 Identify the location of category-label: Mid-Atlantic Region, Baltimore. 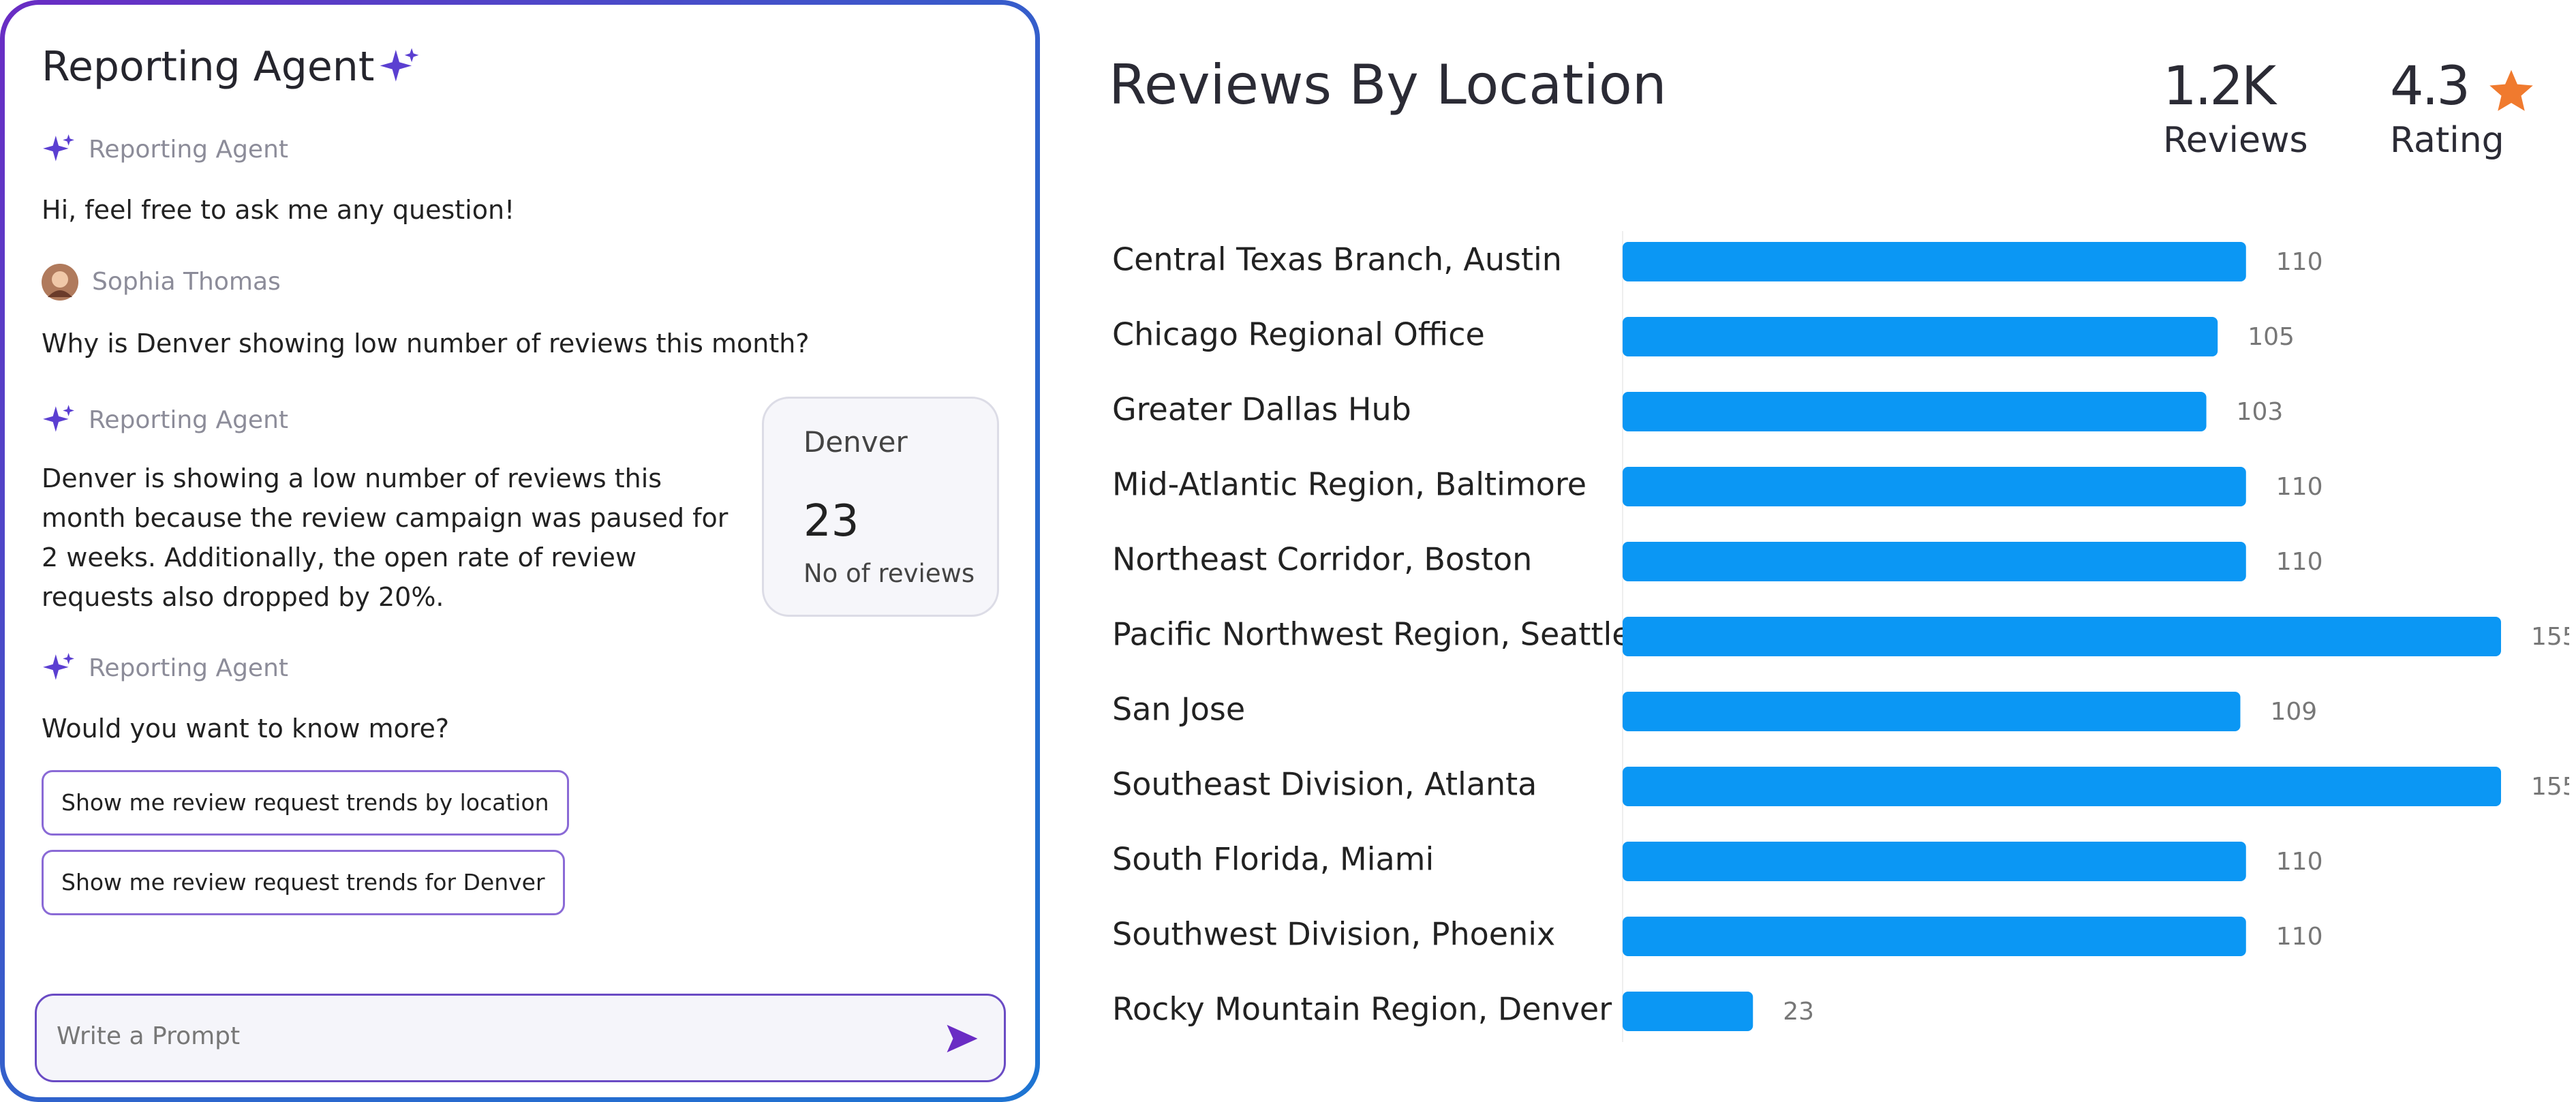
(1349, 484).